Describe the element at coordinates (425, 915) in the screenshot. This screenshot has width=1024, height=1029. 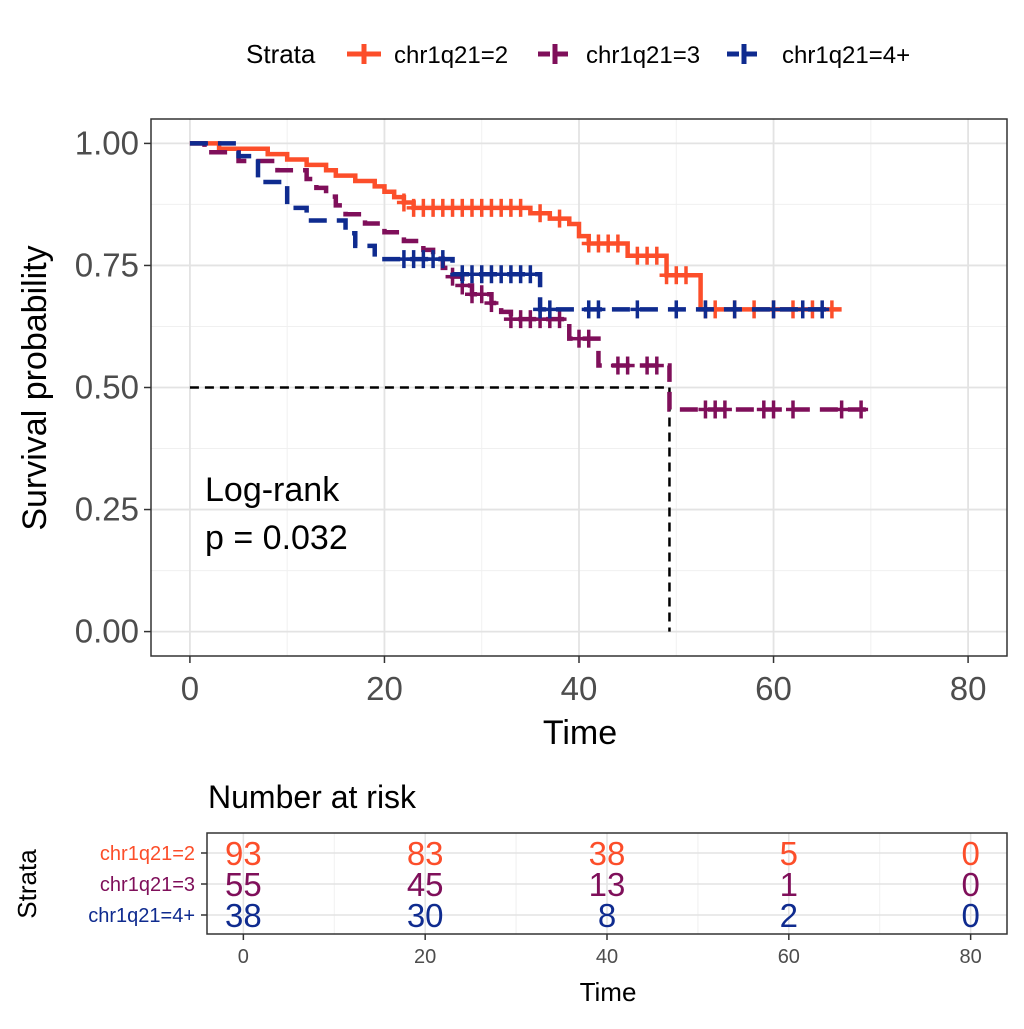
I see `risk-cell-r3-c2: 30` at that location.